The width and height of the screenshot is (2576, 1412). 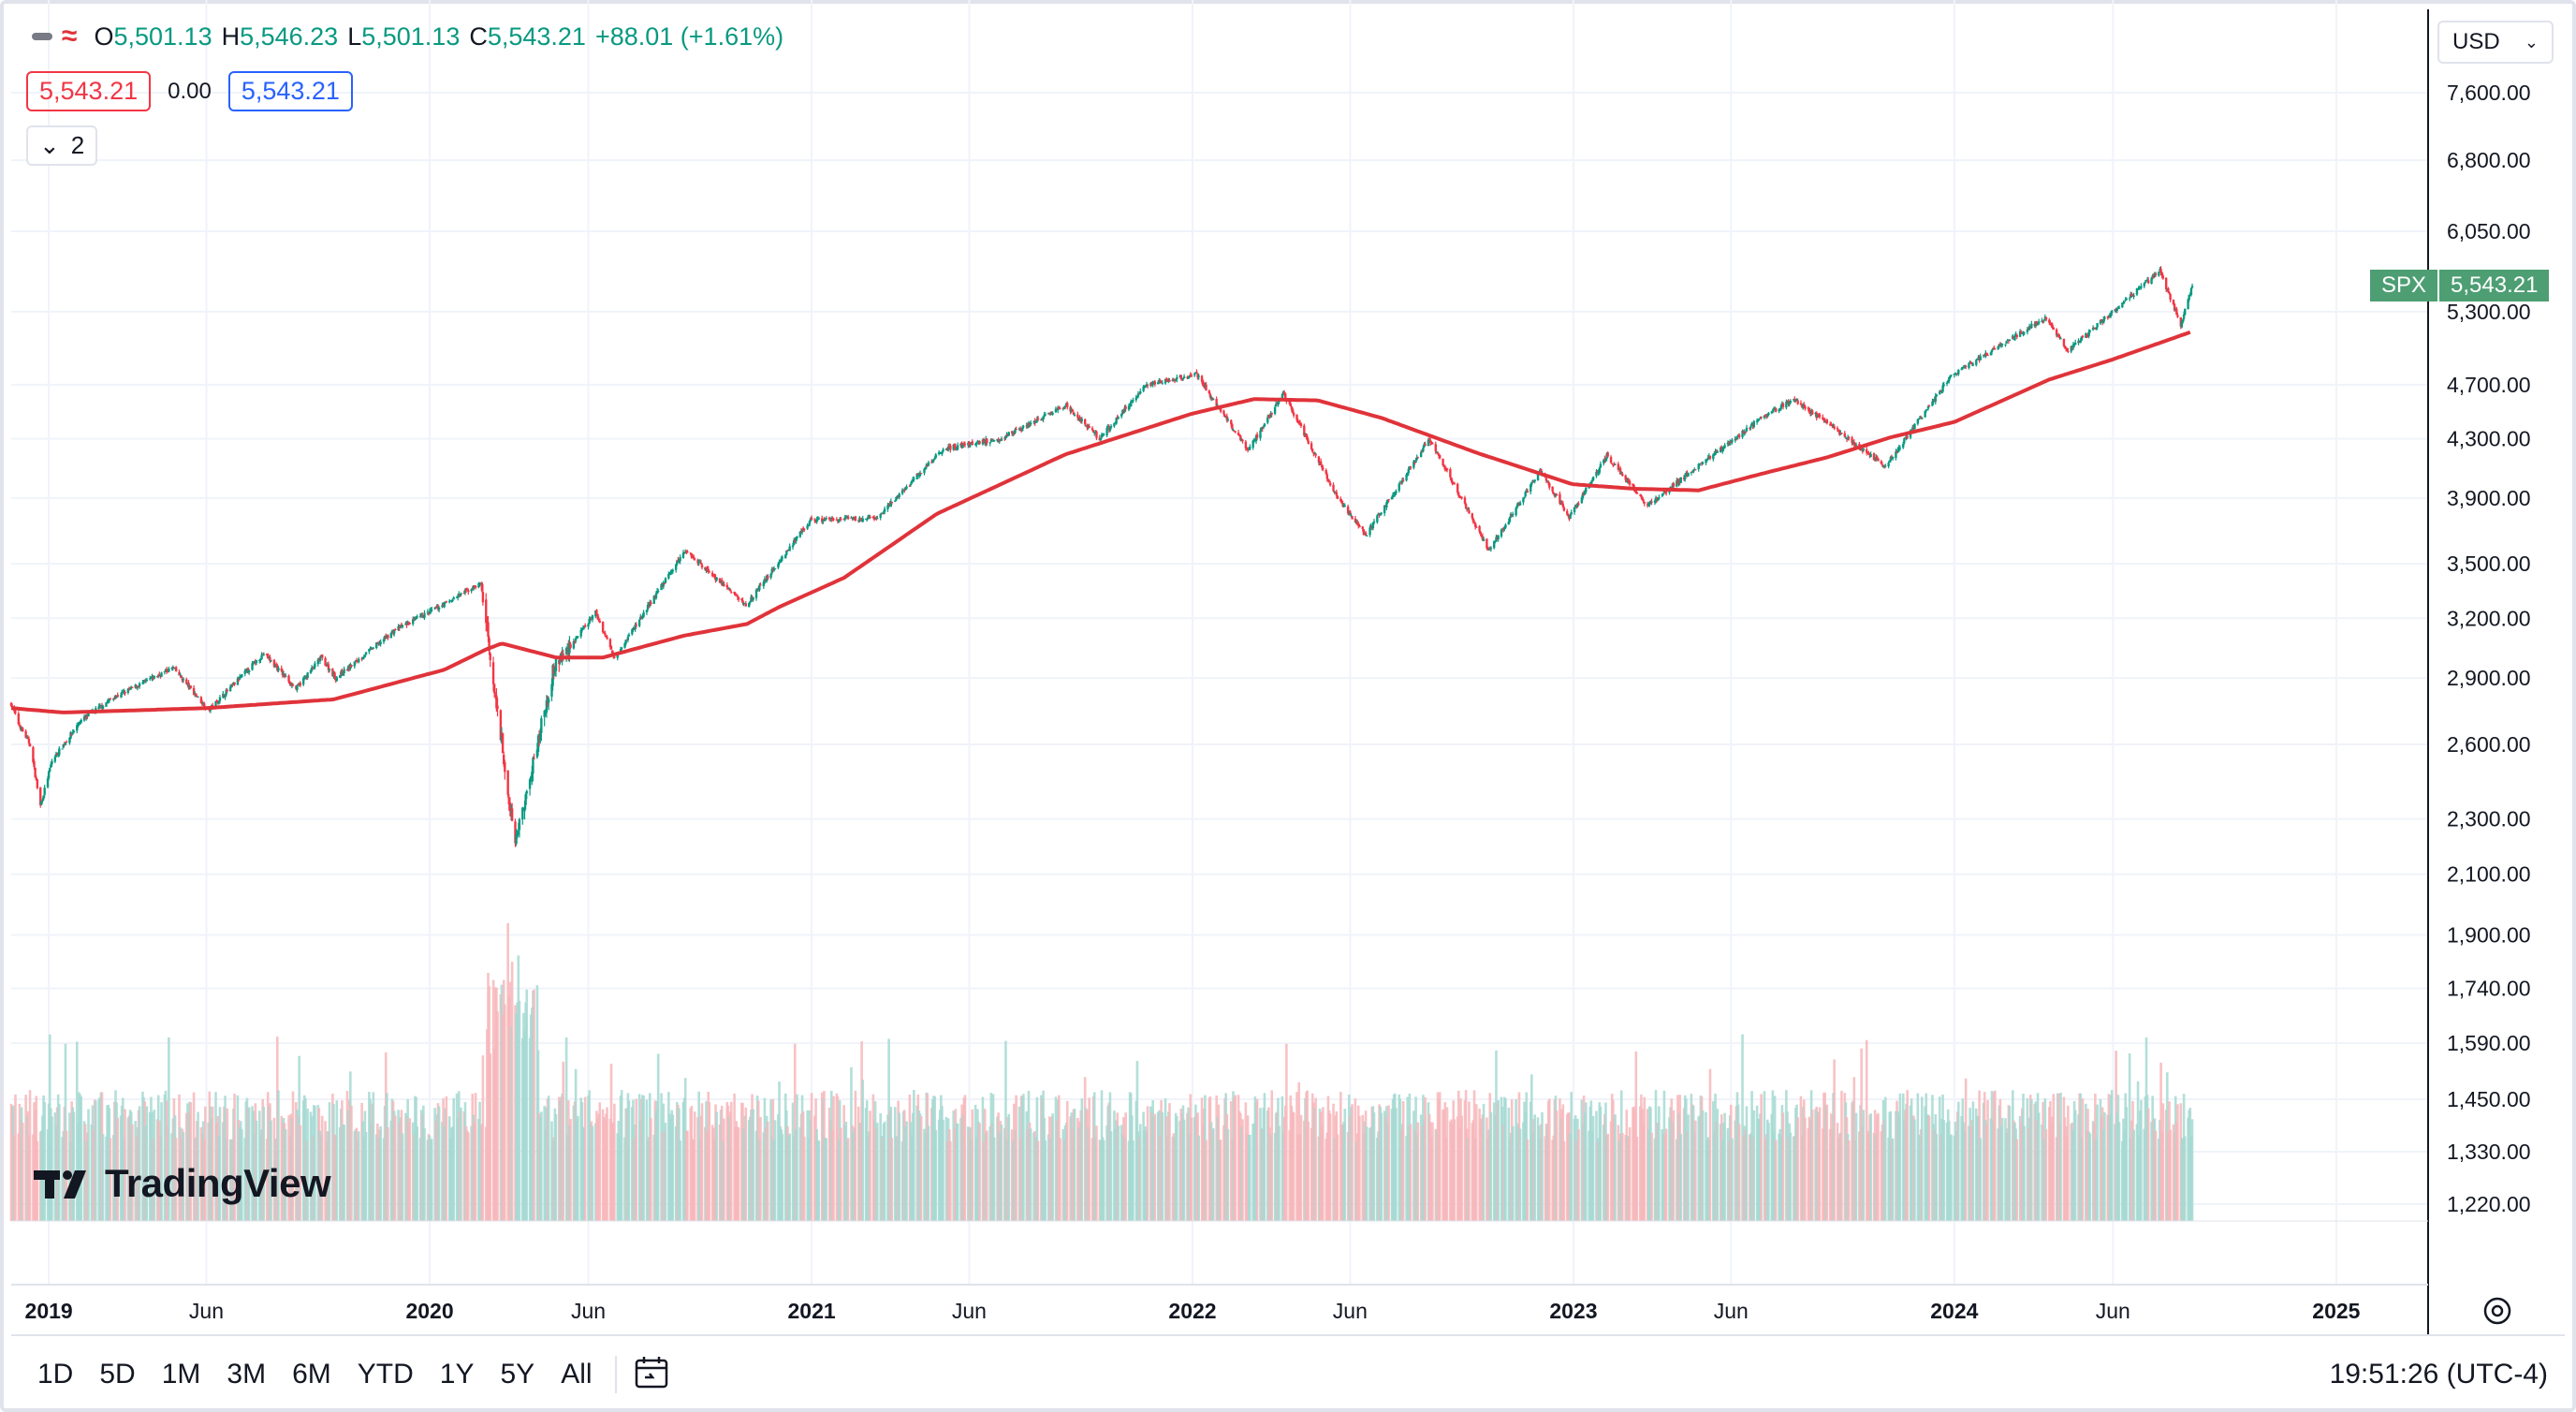 What do you see at coordinates (42, 37) in the screenshot?
I see `series-line-icon` at bounding box center [42, 37].